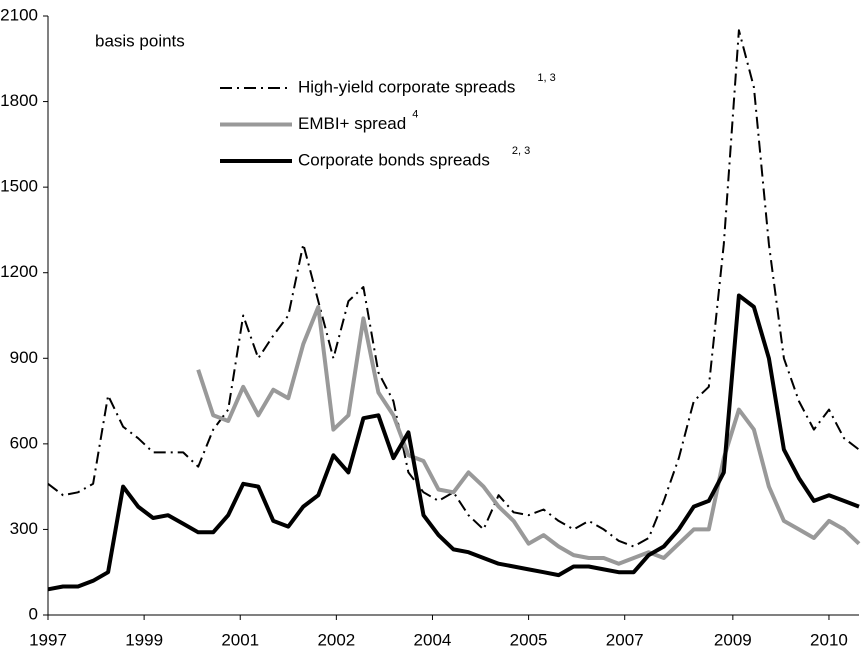  What do you see at coordinates (19, 100) in the screenshot?
I see `y-tick-label: 1800` at bounding box center [19, 100].